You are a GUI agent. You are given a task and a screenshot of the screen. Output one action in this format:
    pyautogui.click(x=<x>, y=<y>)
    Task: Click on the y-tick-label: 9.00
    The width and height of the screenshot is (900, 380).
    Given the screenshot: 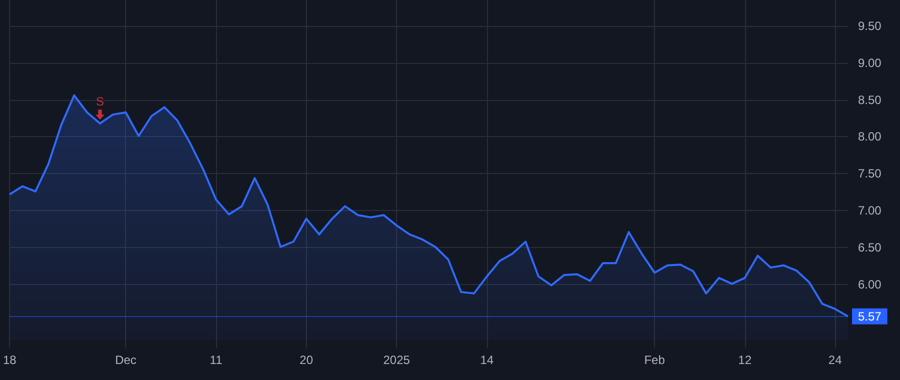 What is the action you would take?
    pyautogui.click(x=870, y=63)
    